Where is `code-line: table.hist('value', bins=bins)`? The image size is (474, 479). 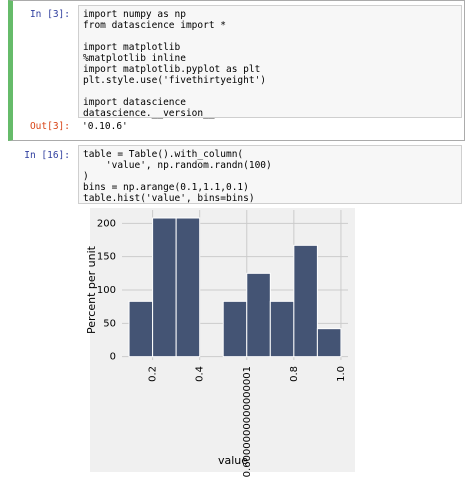 code-line: table.hist('value', bins=bins) is located at coordinates (169, 198).